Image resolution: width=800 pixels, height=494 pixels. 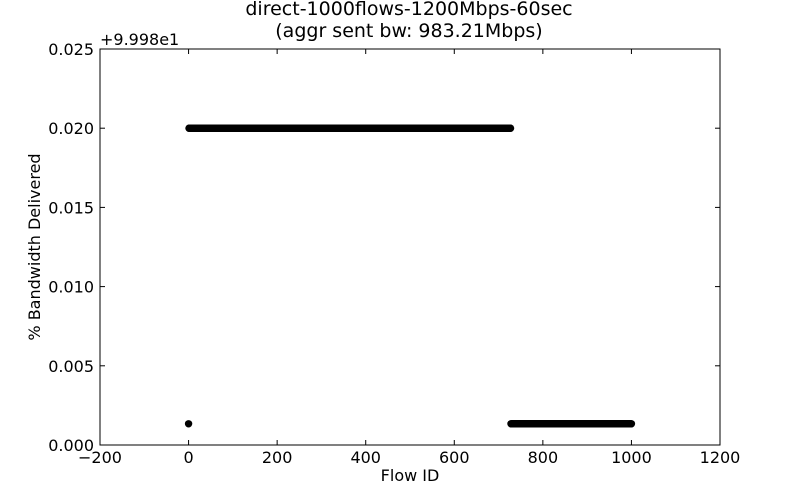 I want to click on x-tick-label: 400, so click(x=365, y=457).